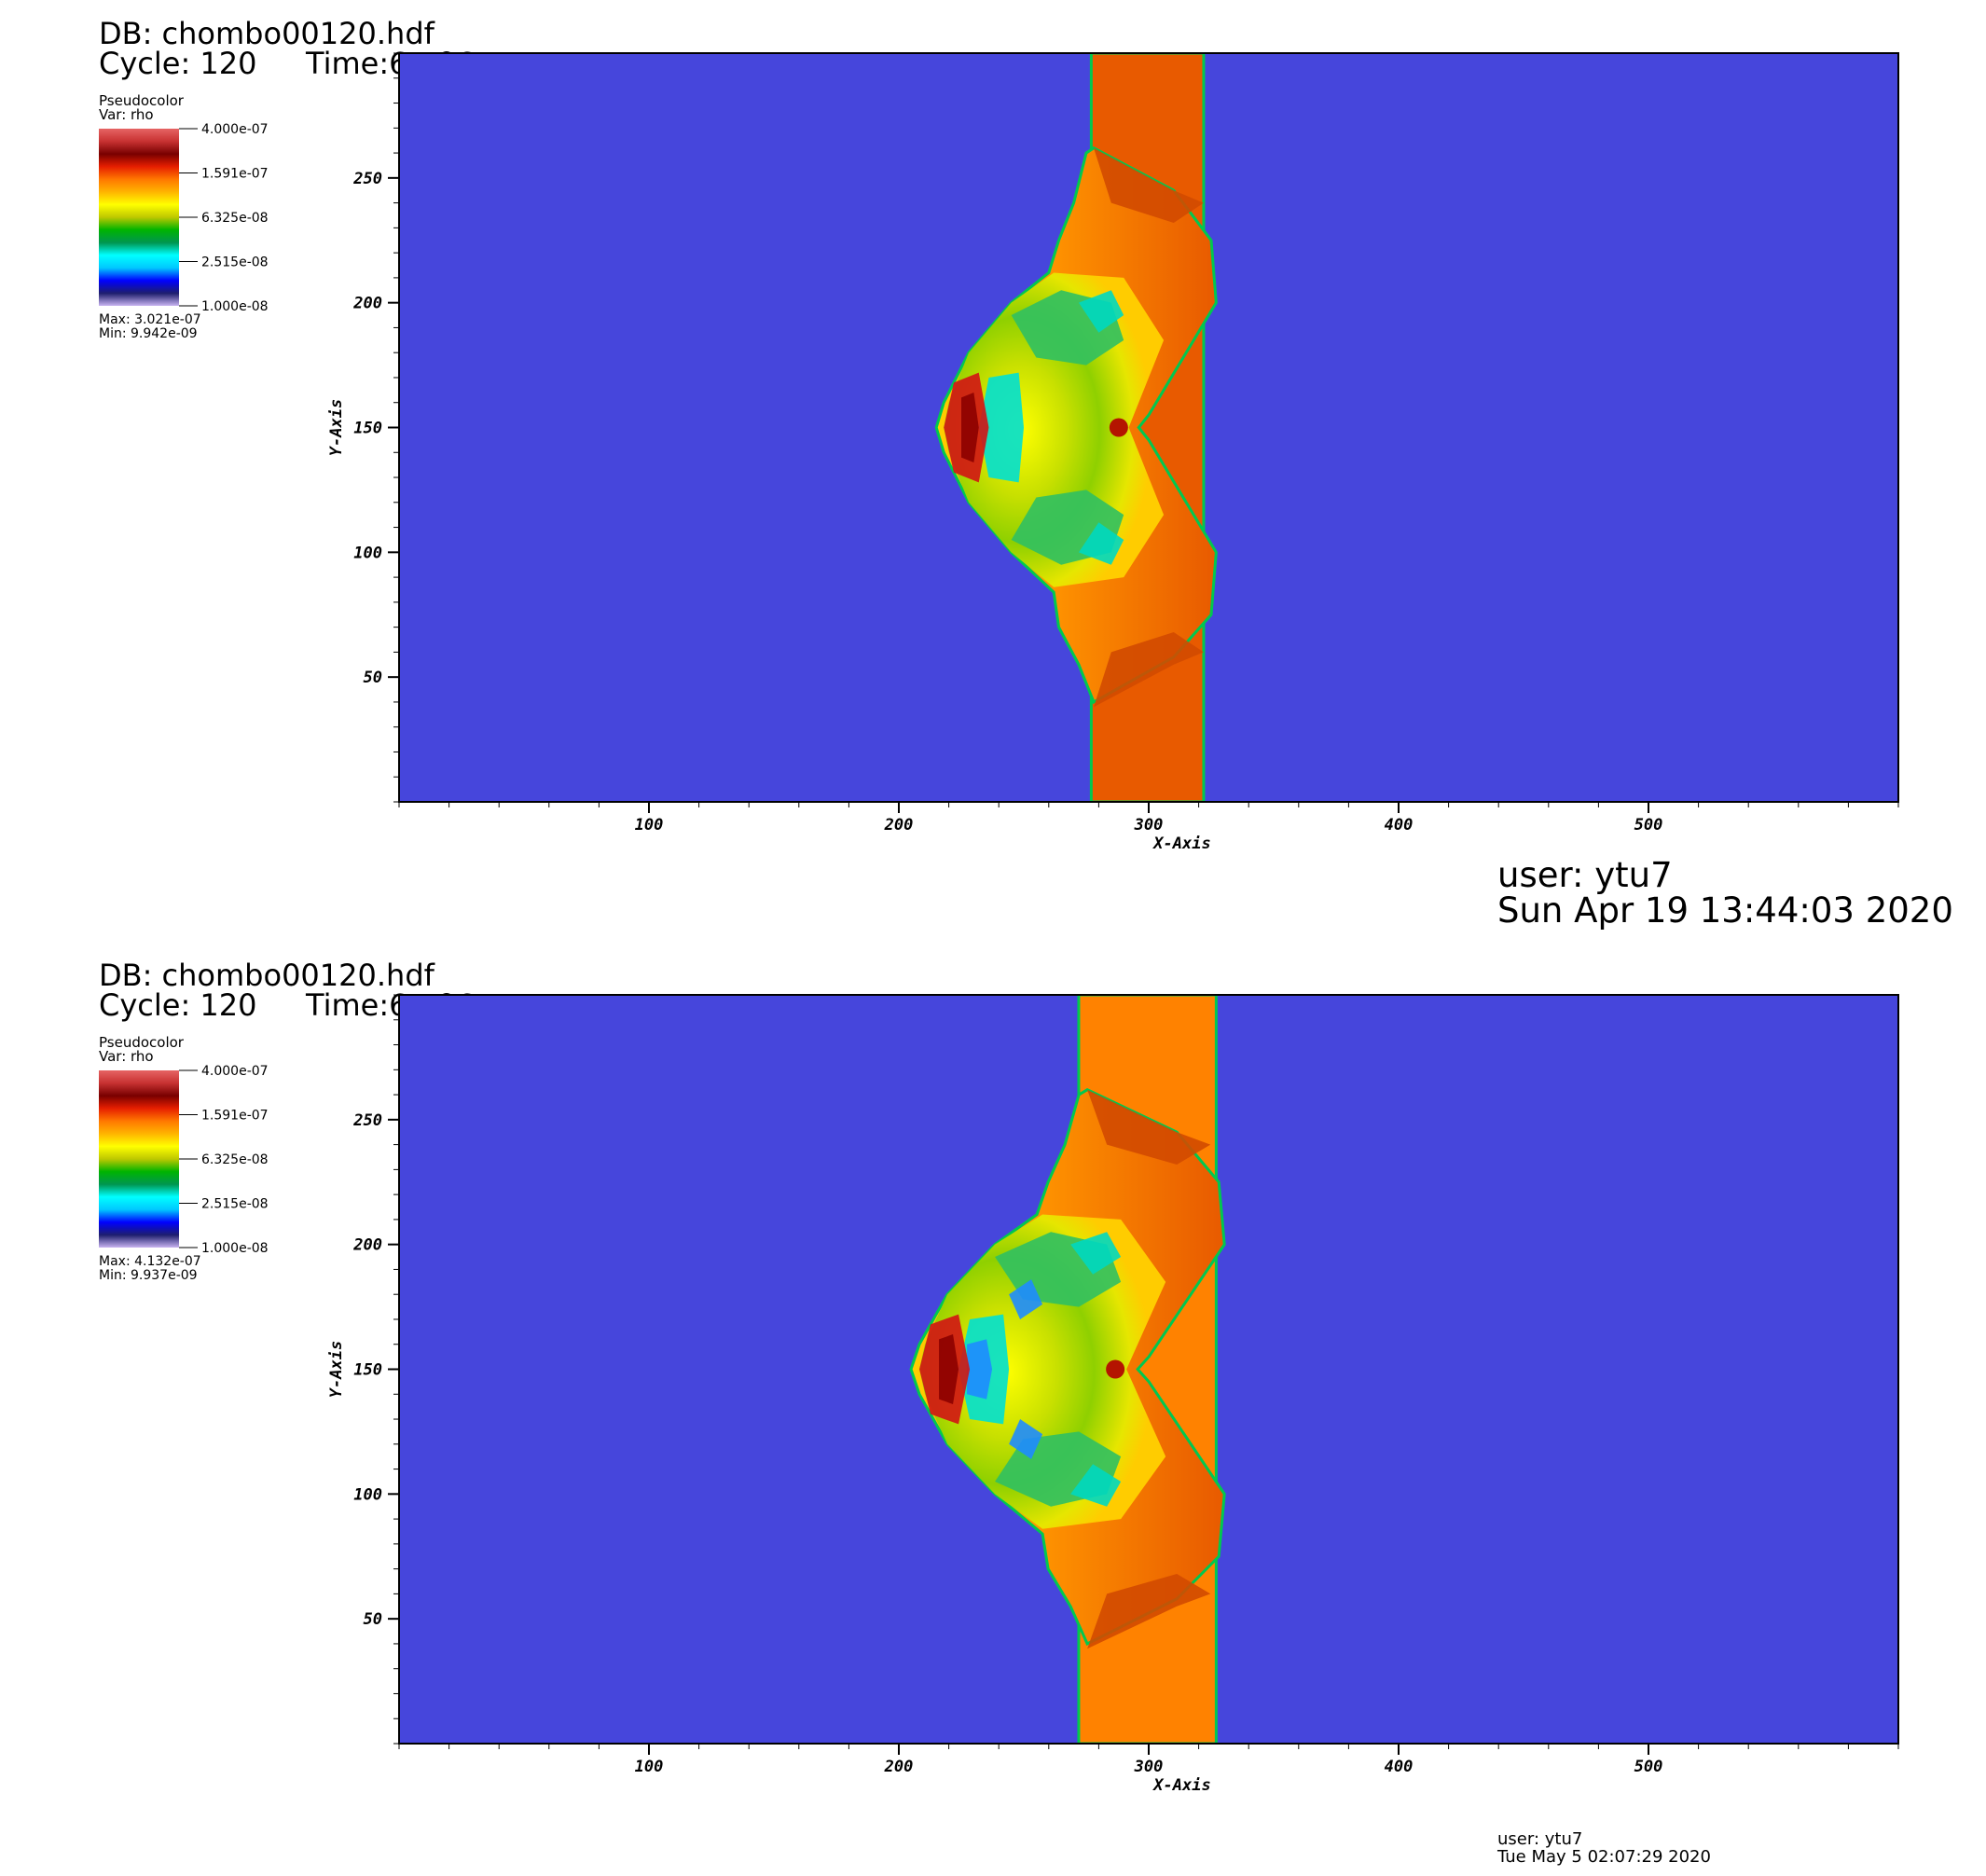 Image resolution: width=1986 pixels, height=1876 pixels. I want to click on legend-max: Max: 3.021e-07, so click(150, 319).